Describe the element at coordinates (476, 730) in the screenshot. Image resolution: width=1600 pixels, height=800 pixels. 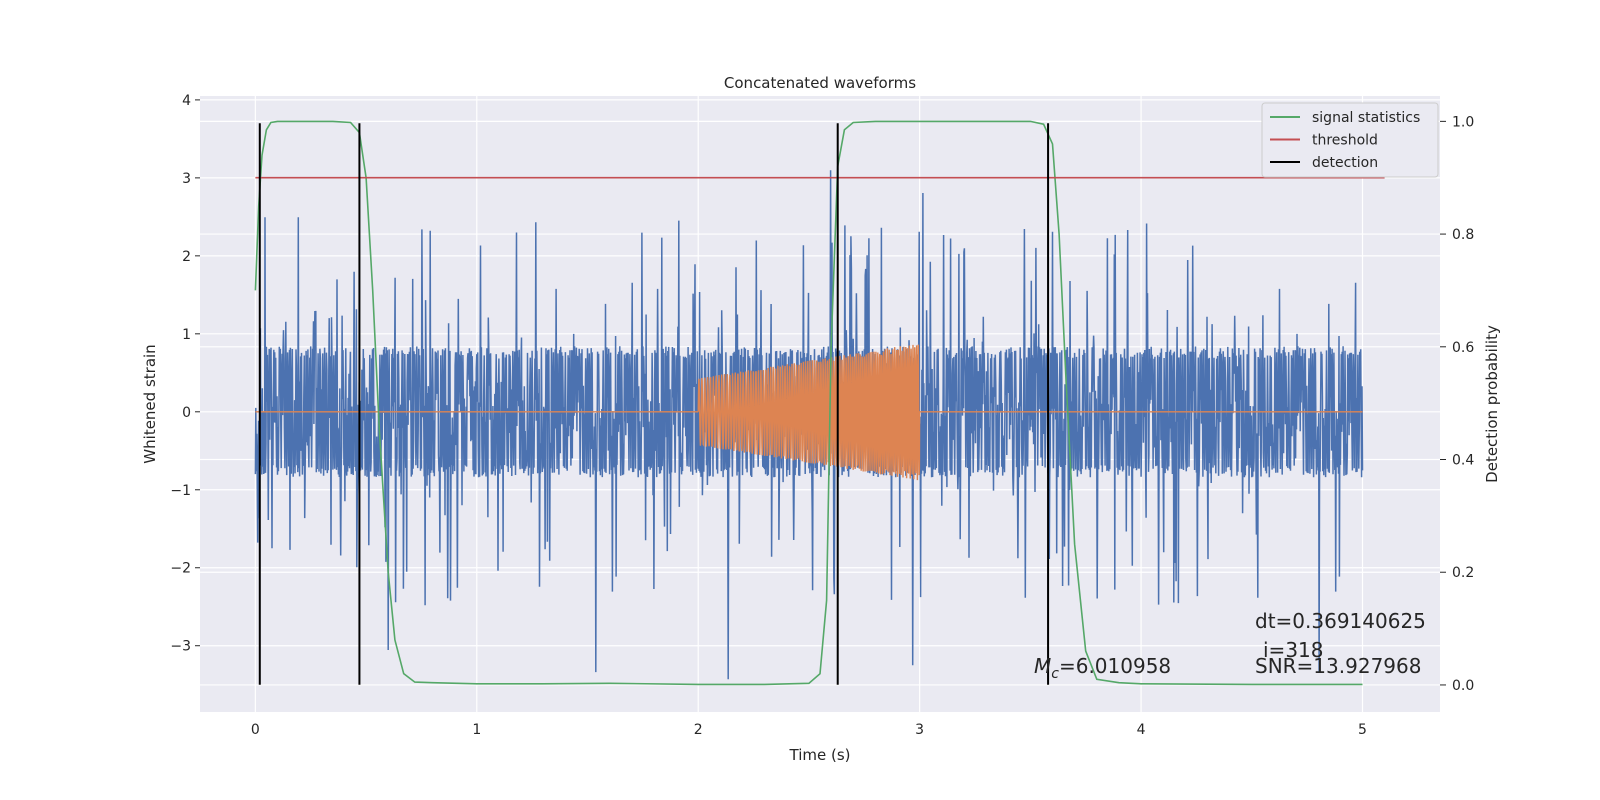
I see `x-tick-label: 1` at that location.